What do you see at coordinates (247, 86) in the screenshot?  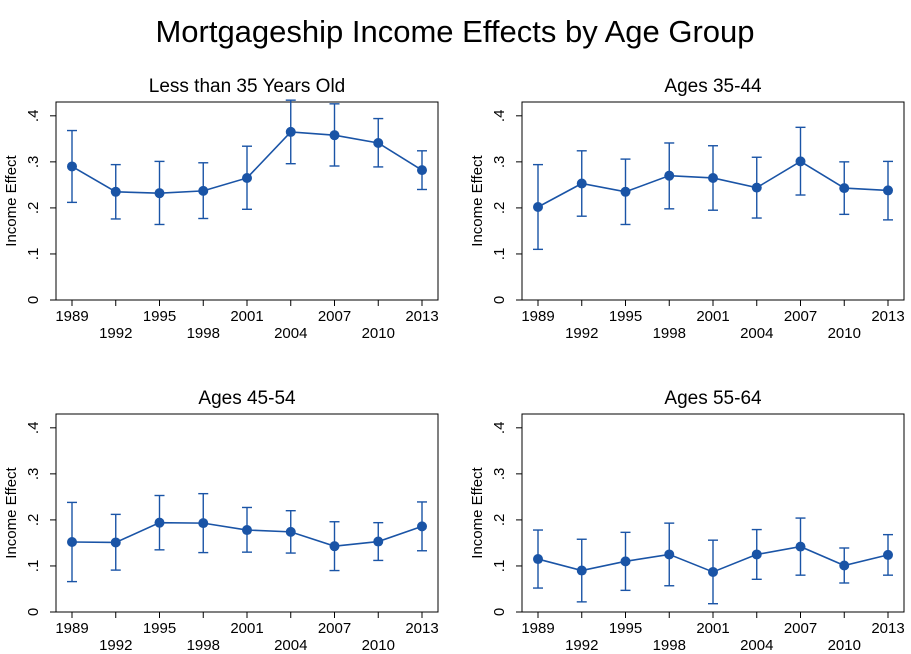 I see `panel-title: Less than 35 Years Old` at bounding box center [247, 86].